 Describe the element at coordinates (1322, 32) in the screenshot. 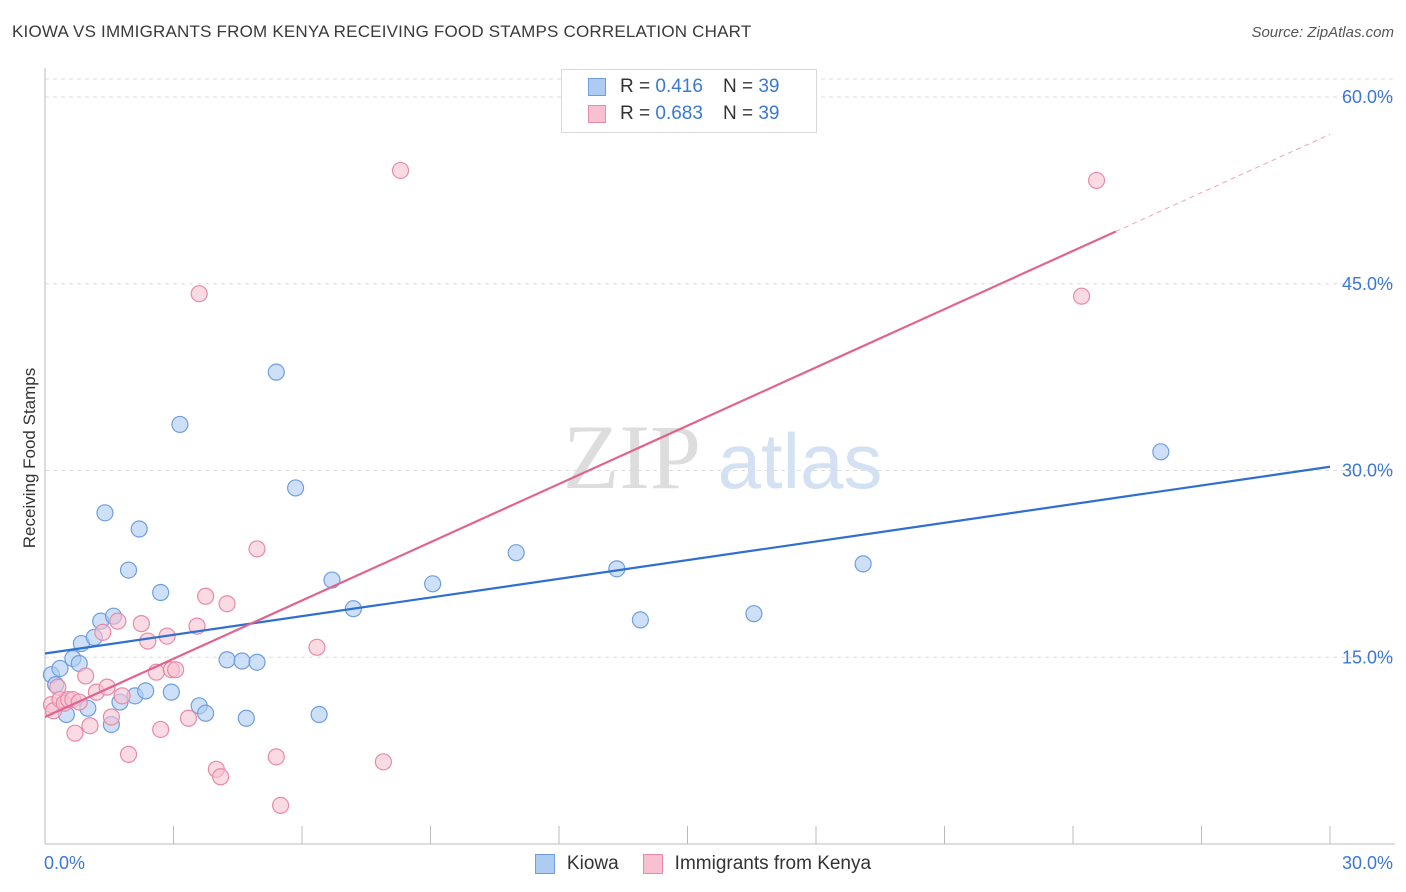

I see `source-label: Source: ZipAtlas.com` at that location.